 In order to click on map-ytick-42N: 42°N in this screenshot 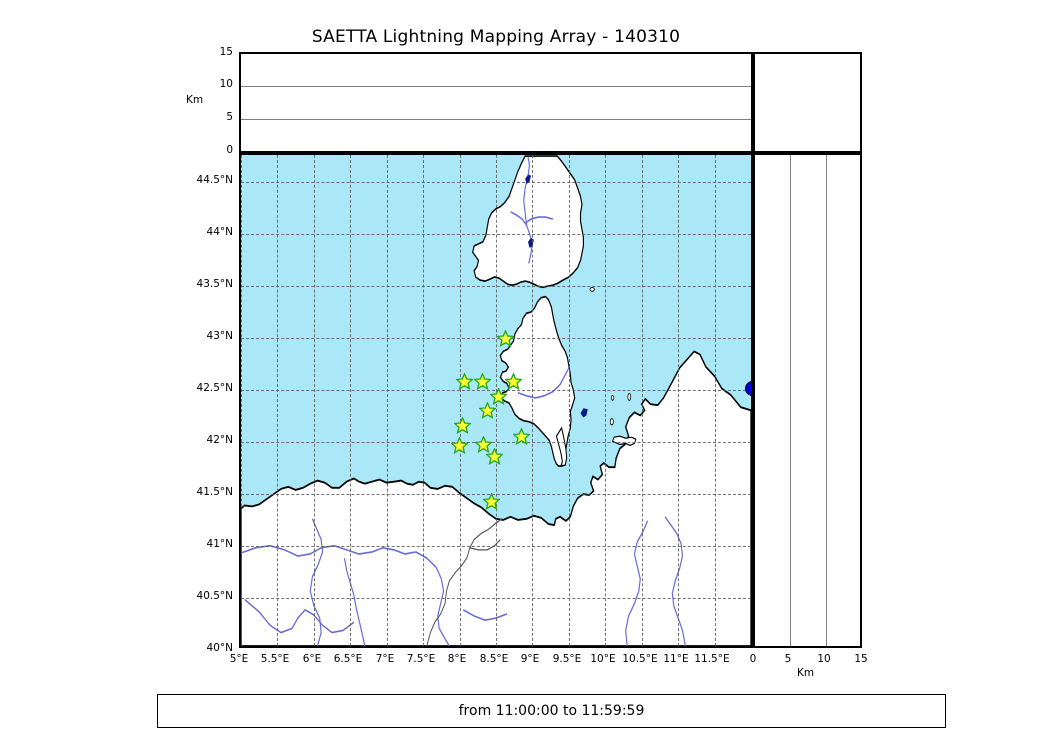, I will do `click(219, 440)`.